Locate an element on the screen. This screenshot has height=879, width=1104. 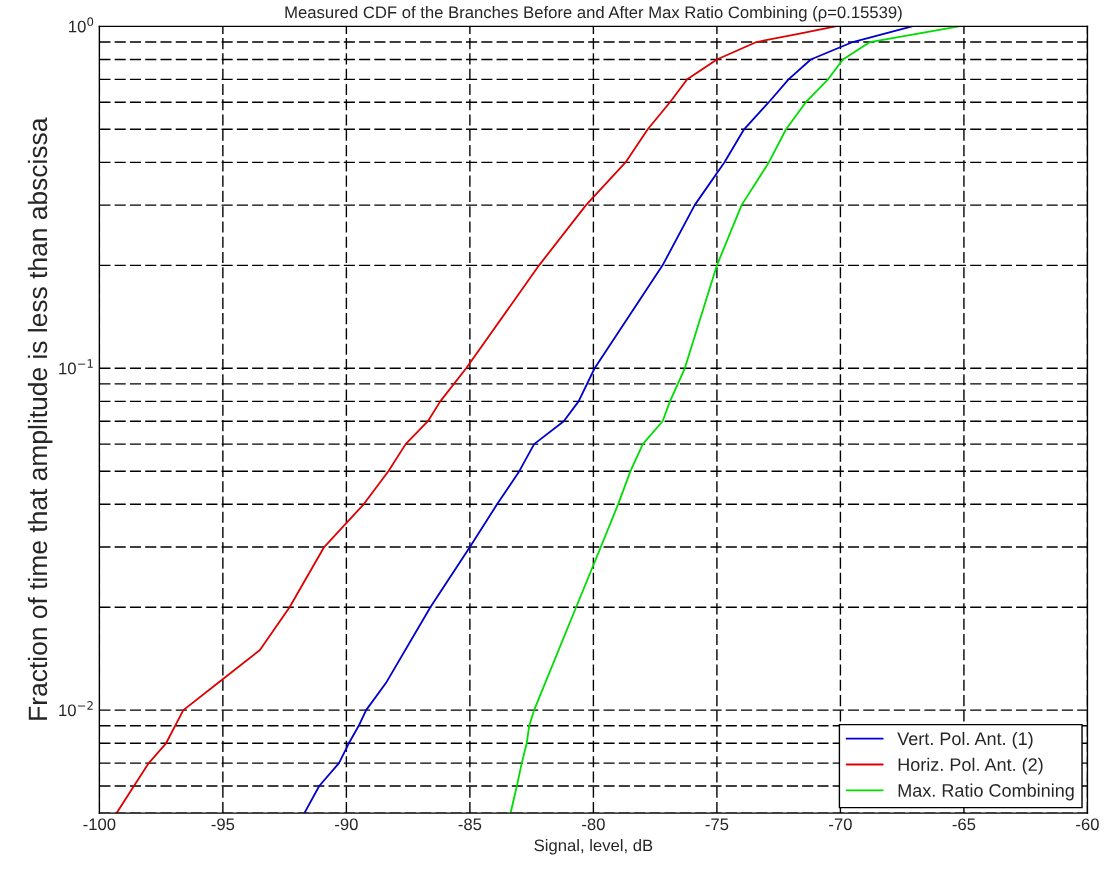
y-axis-title: Fraction of time that amplitude is less than abscissa is located at coordinates (40, 418).